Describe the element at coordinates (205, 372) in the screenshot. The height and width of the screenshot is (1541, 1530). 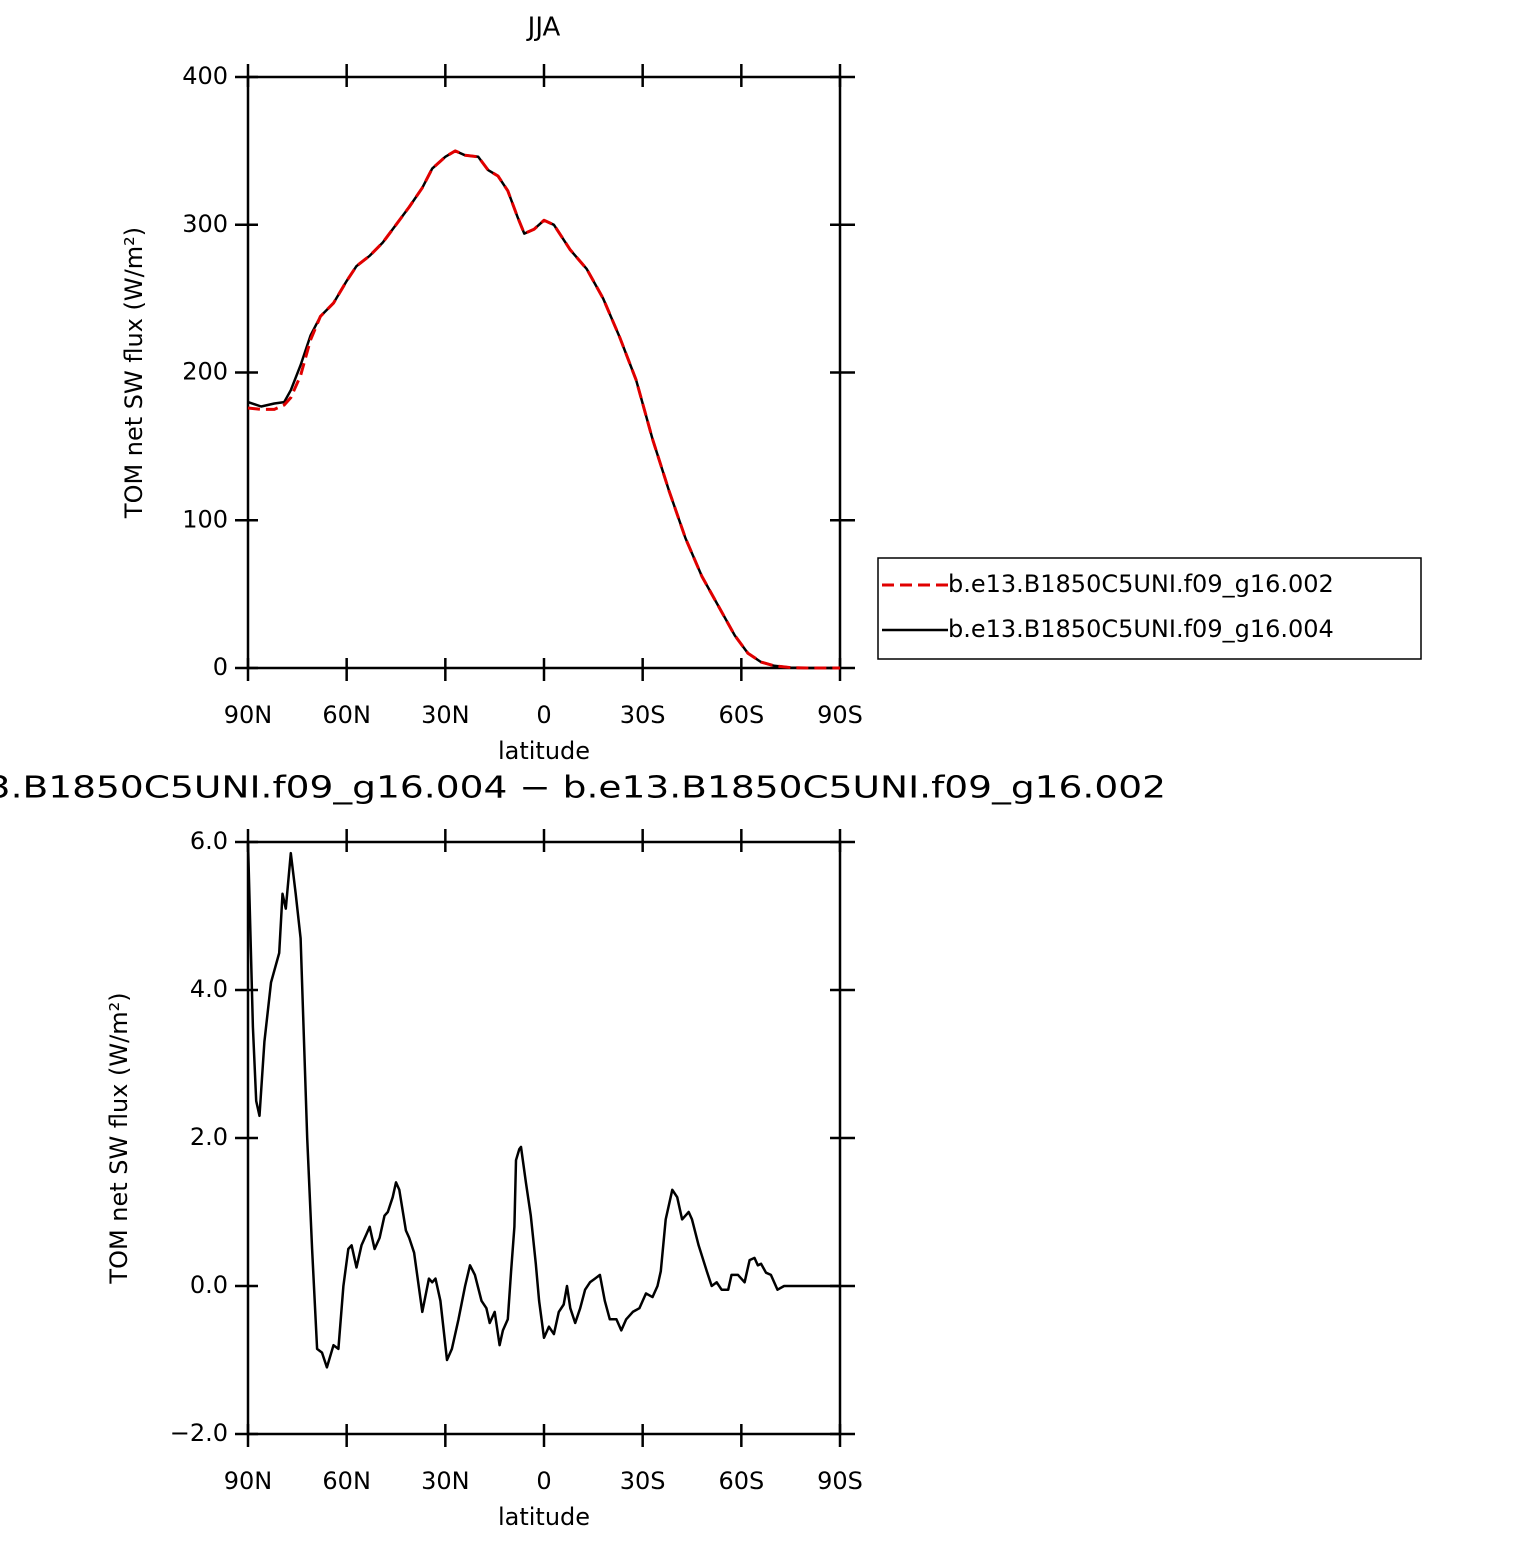
I see `y-tick-label: 200` at that location.